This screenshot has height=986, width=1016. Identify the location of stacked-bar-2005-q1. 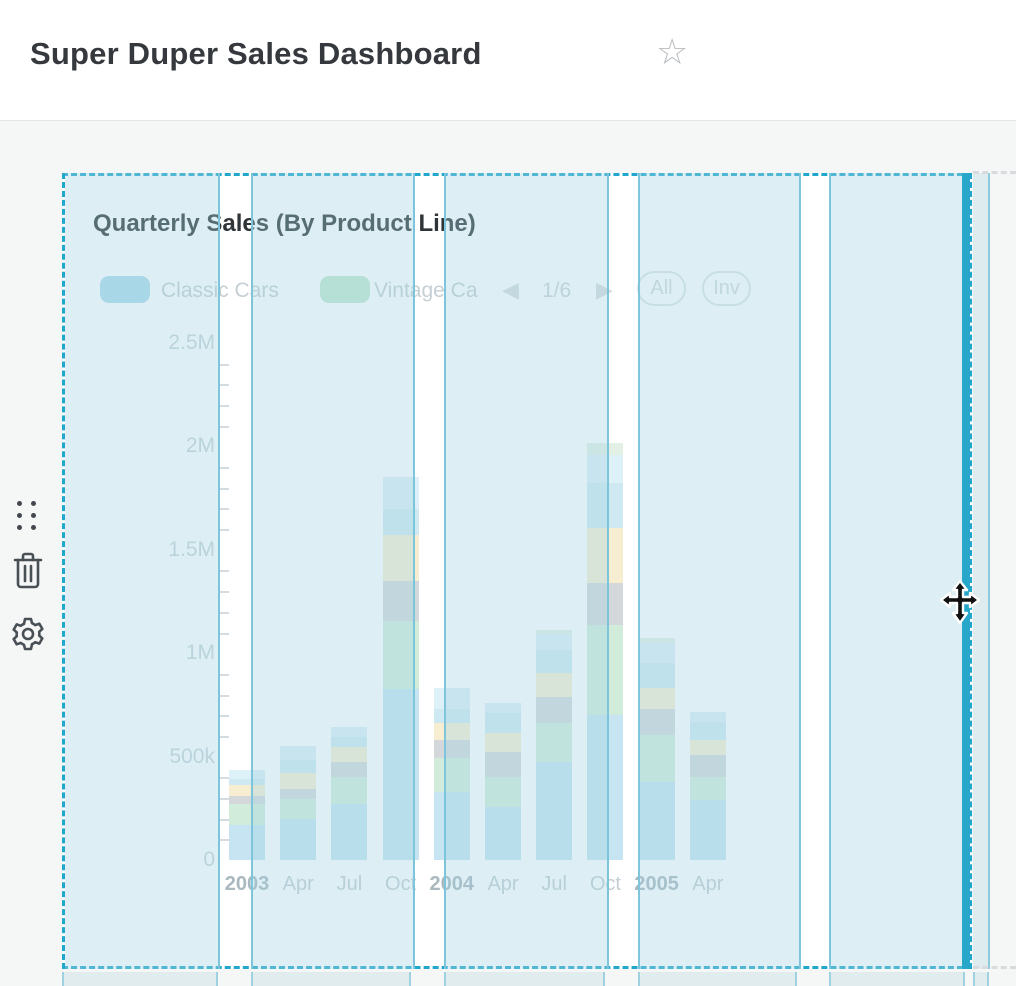
(656, 518).